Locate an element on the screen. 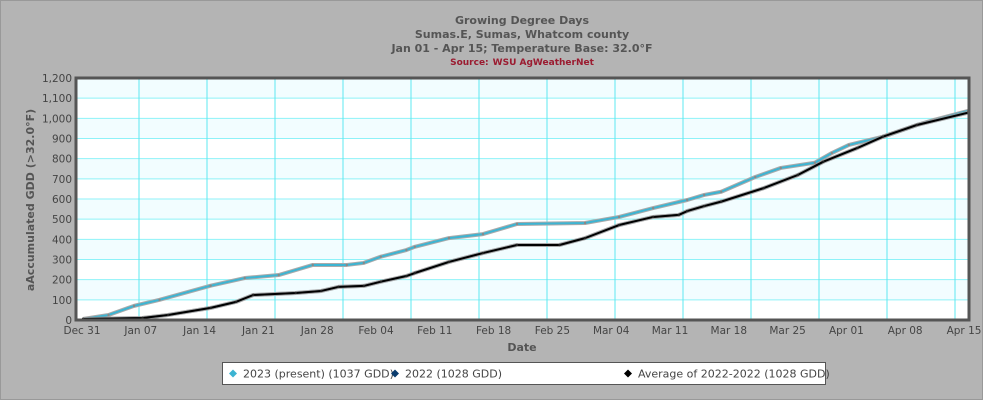 The width and height of the screenshot is (983, 400). x-tick-label: Jan 21 is located at coordinates (258, 331).